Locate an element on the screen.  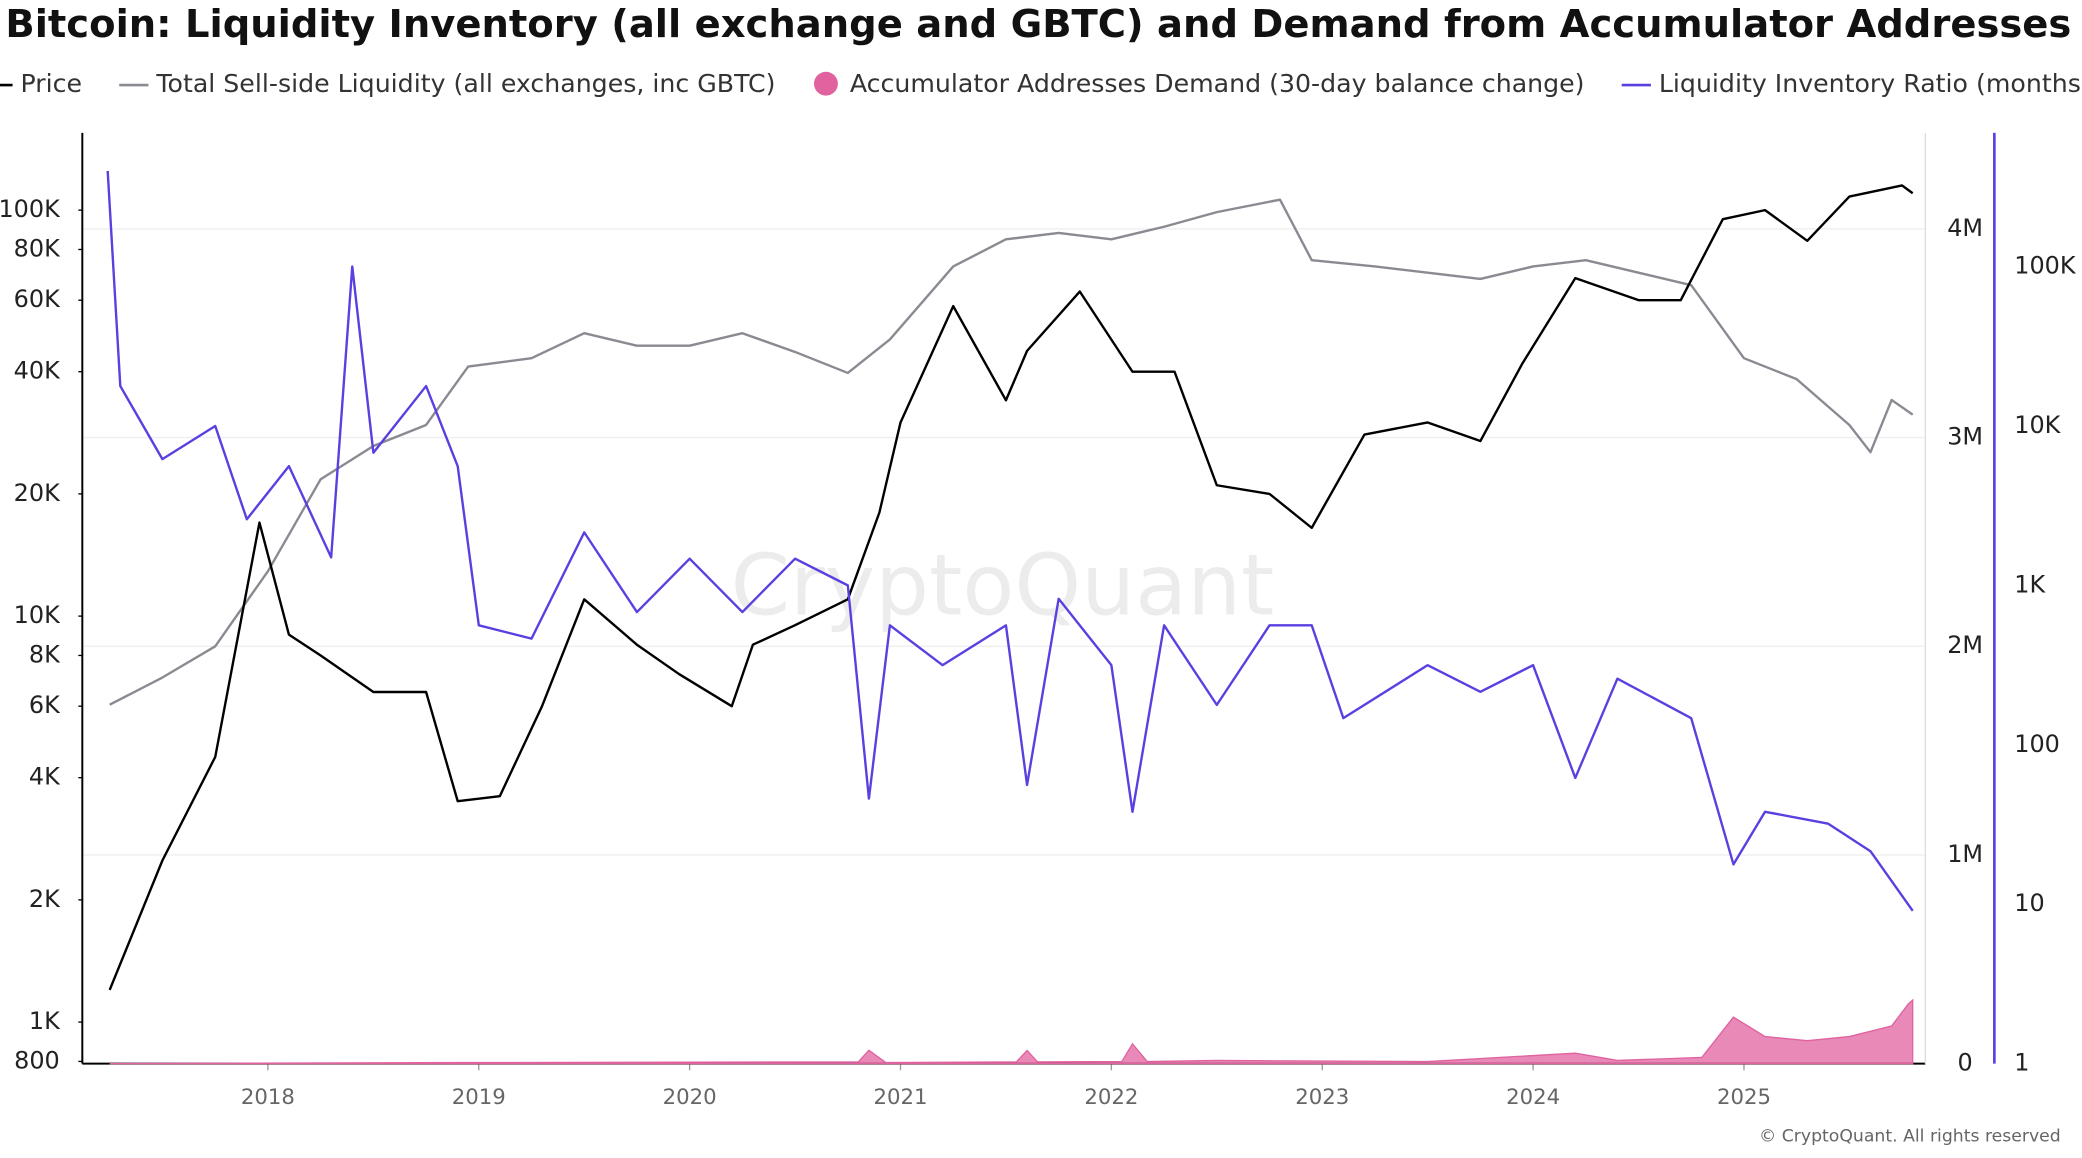
x-tick-label: 2023 is located at coordinates (1322, 1097).